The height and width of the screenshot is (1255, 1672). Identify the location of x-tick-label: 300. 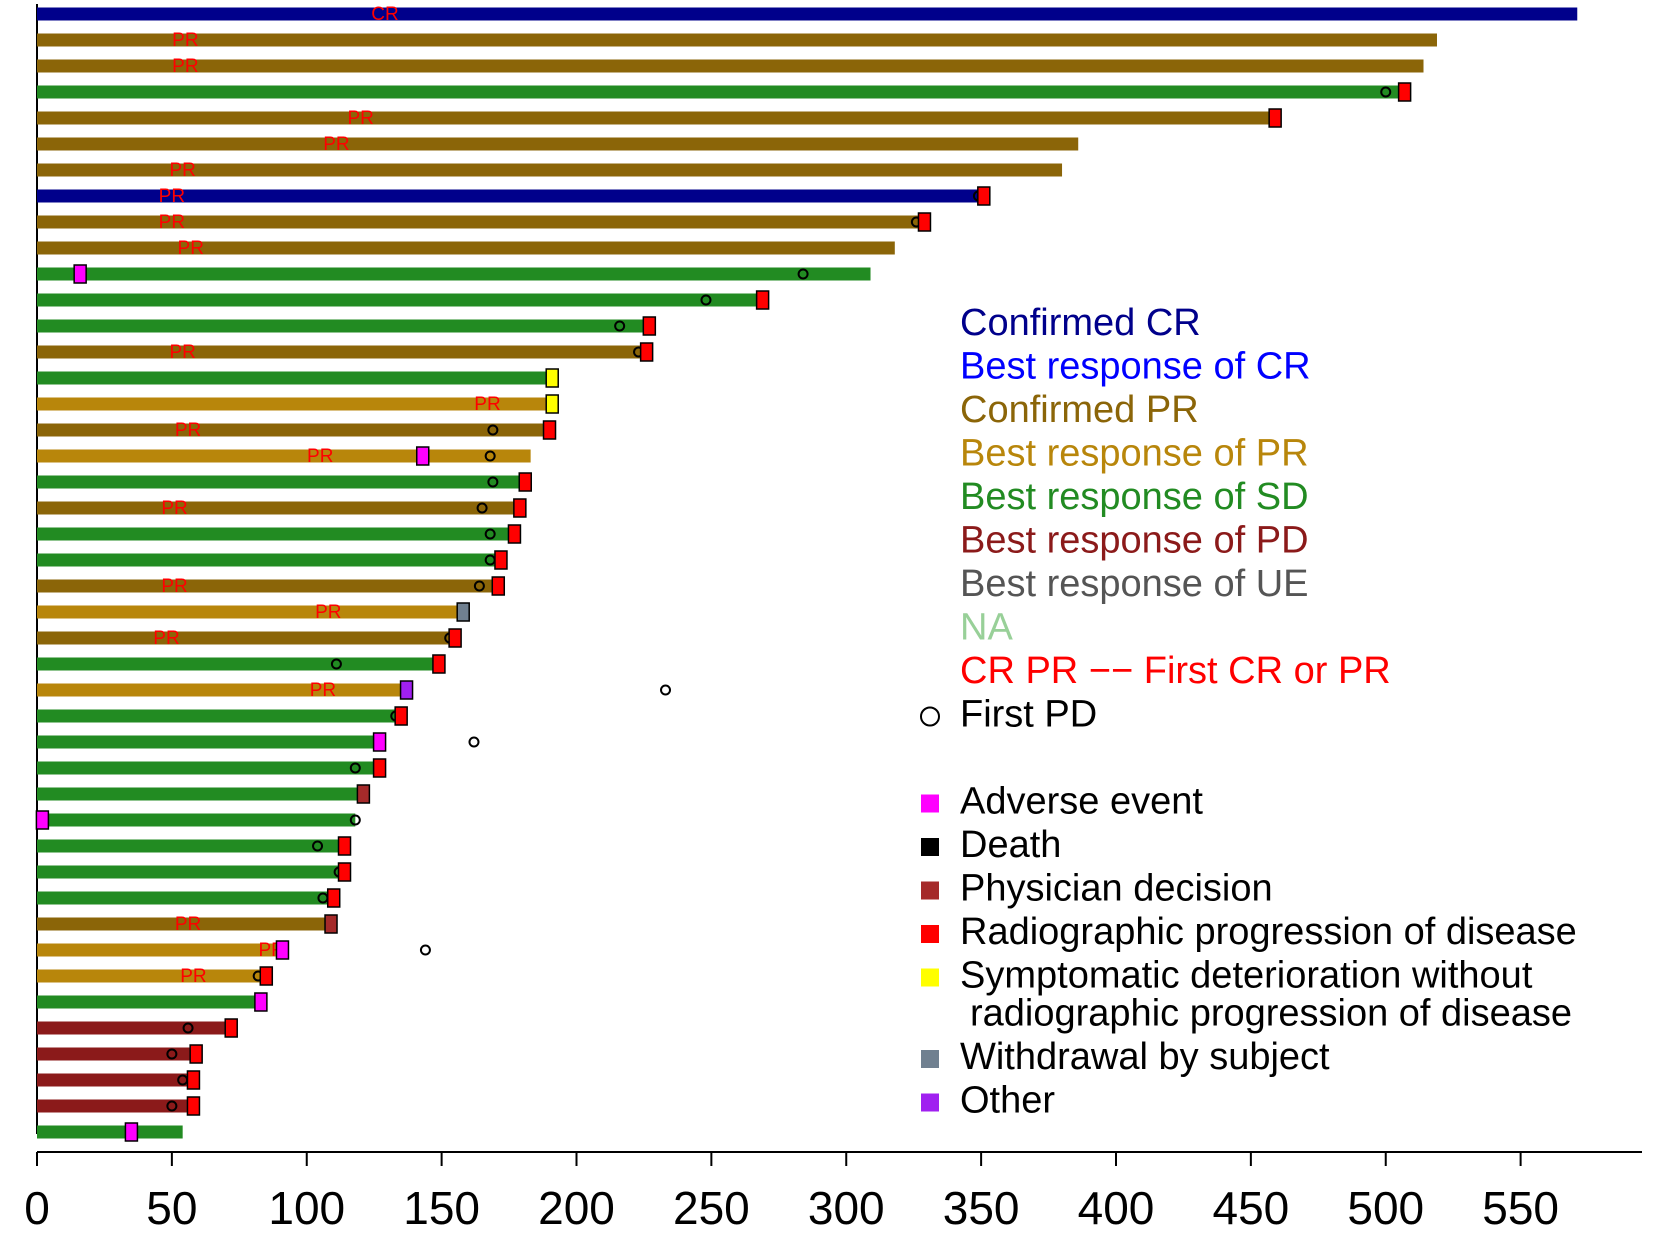
(846, 1208).